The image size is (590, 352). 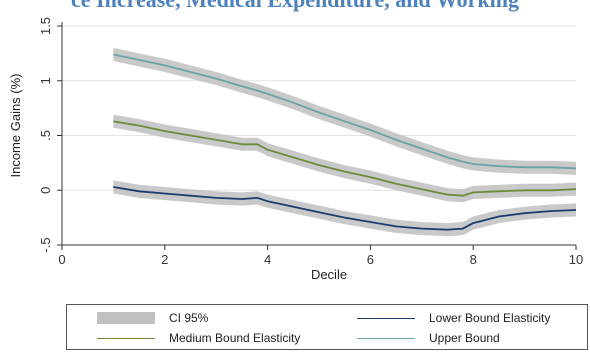 I want to click on legend-label-medium: Medium Bound Elasticity, so click(x=235, y=338).